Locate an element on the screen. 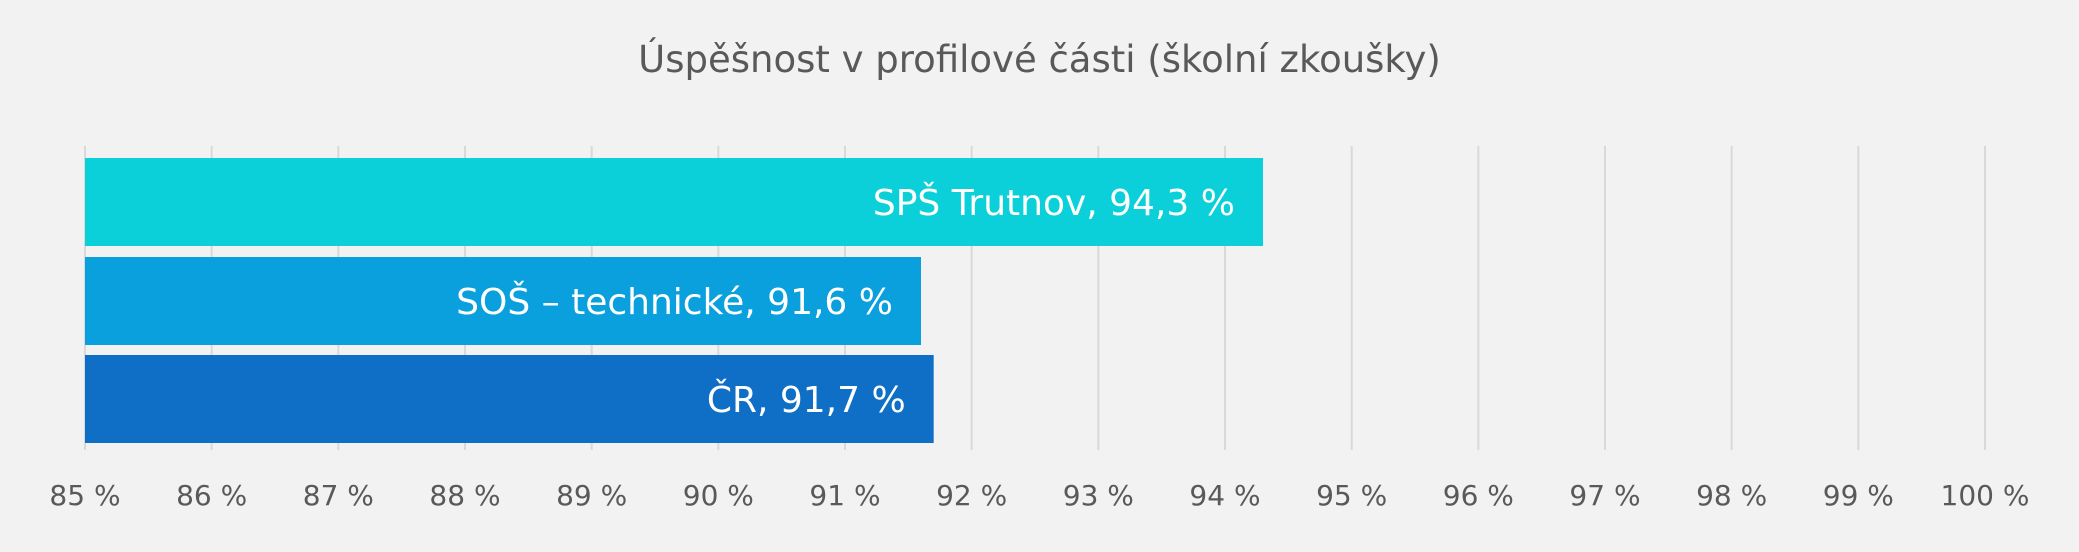 The width and height of the screenshot is (2079, 552). x-tick-label: 85 % is located at coordinates (84, 495).